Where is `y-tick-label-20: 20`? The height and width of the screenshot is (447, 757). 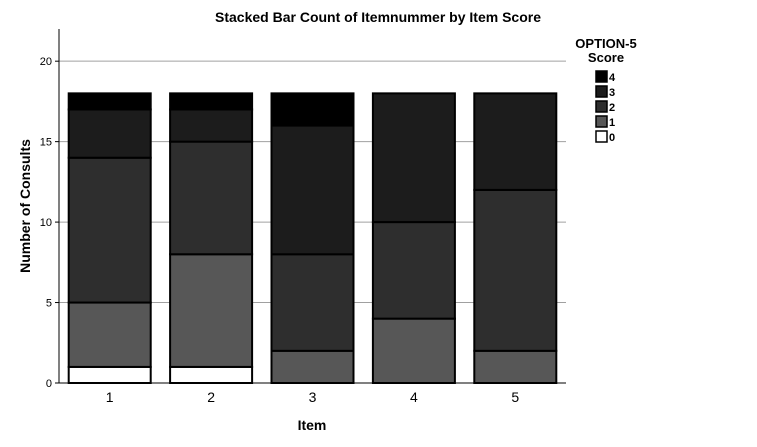 y-tick-label-20: 20 is located at coordinates (46, 62).